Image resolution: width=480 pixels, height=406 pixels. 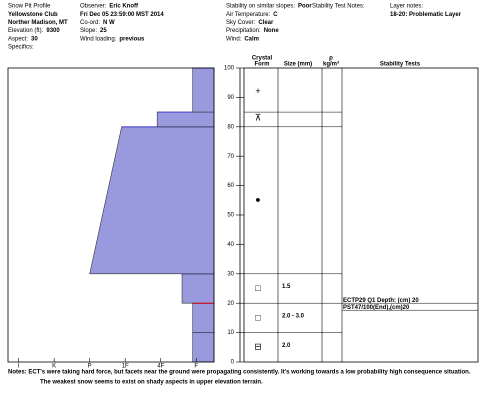 What do you see at coordinates (160, 367) in the screenshot?
I see `x-tick-label: 4F` at bounding box center [160, 367].